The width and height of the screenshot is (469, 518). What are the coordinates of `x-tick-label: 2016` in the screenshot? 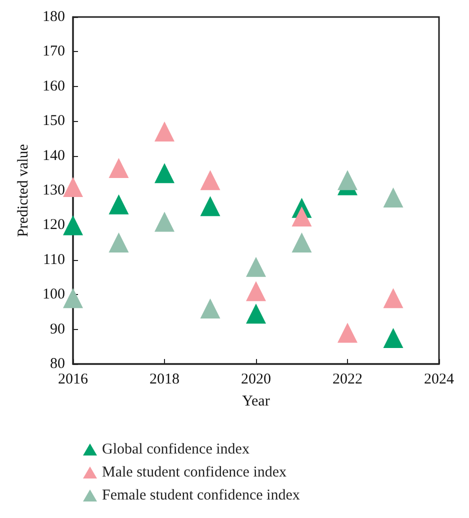 It's located at (73, 380).